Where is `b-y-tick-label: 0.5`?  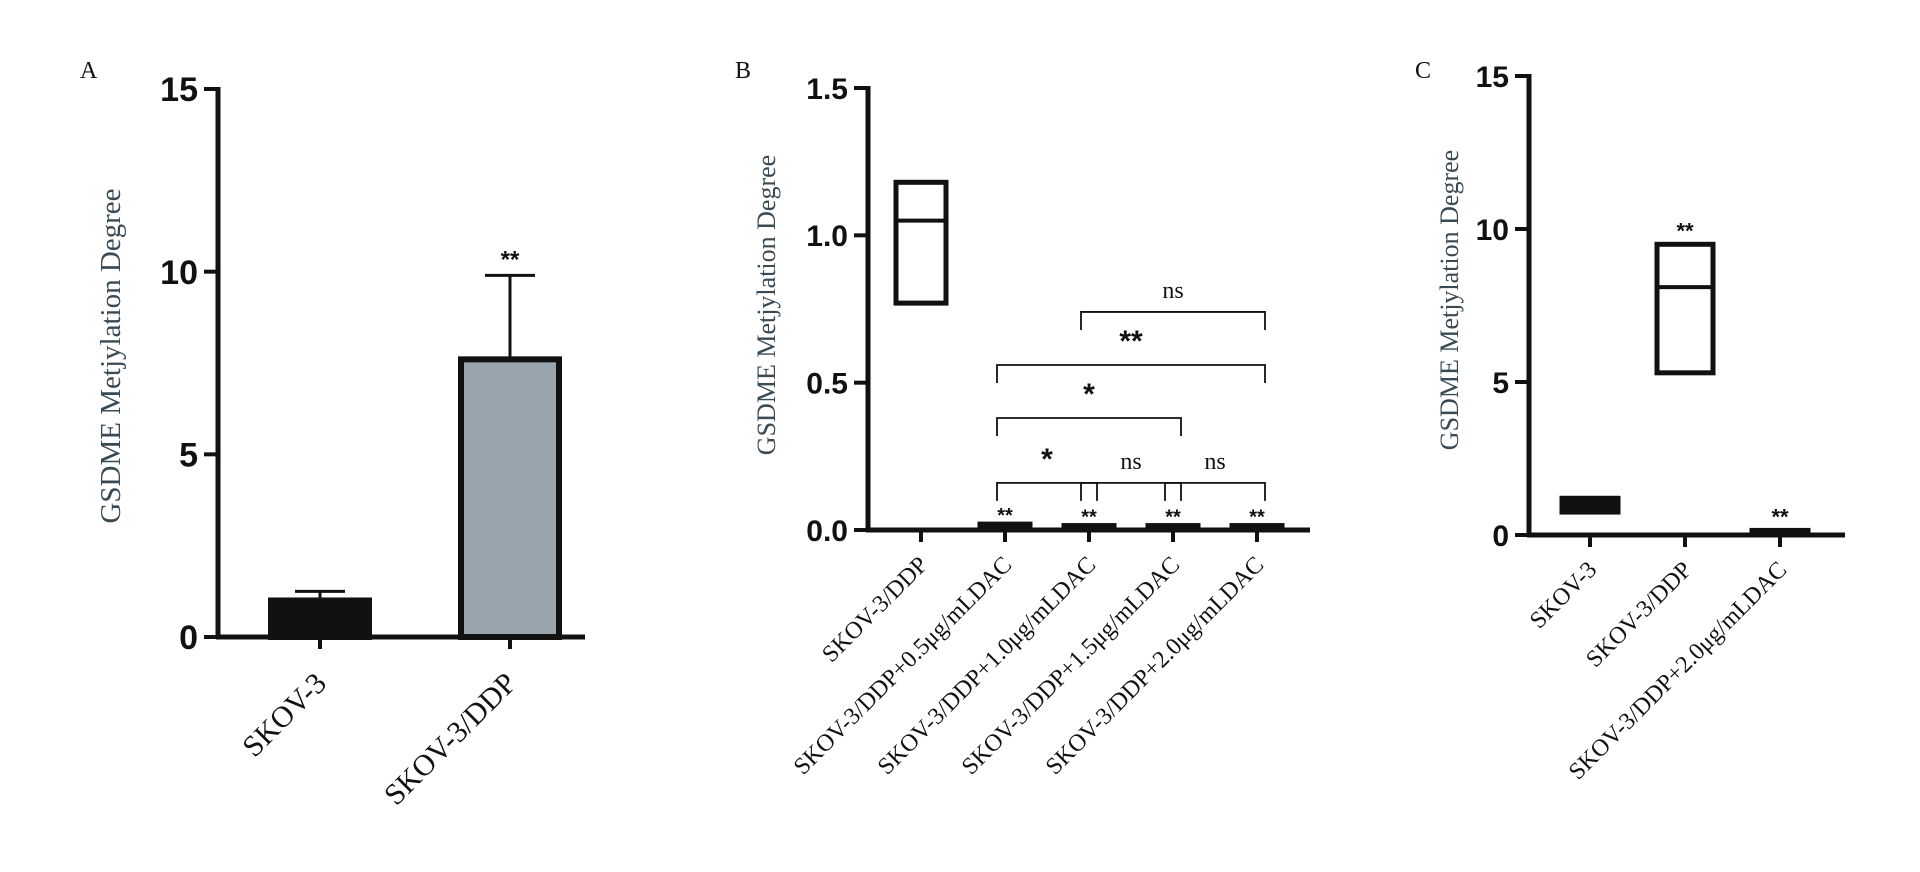 b-y-tick-label: 0.5 is located at coordinates (827, 383).